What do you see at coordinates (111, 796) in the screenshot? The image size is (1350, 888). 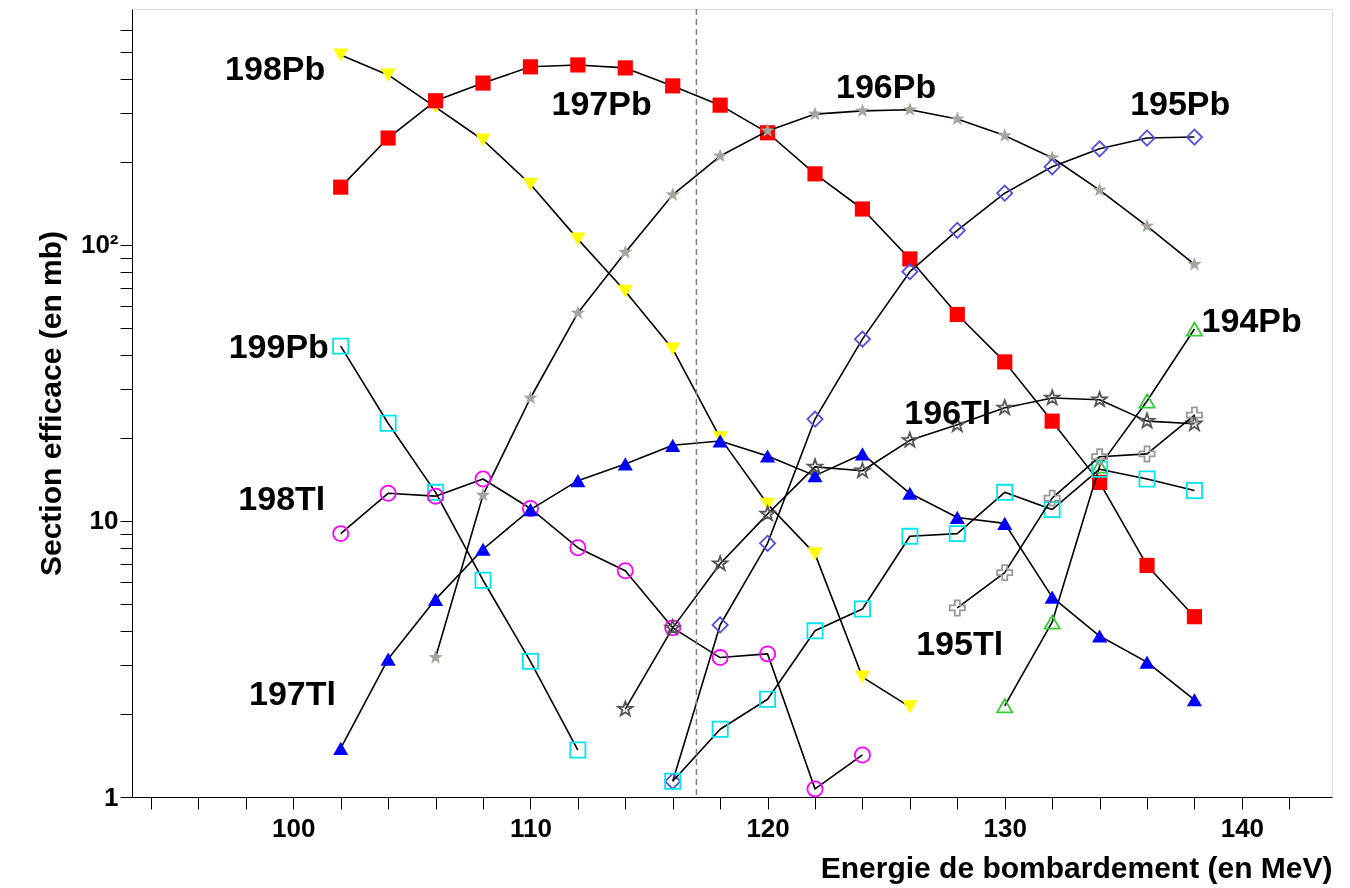 I see `y-tick-label: 1` at bounding box center [111, 796].